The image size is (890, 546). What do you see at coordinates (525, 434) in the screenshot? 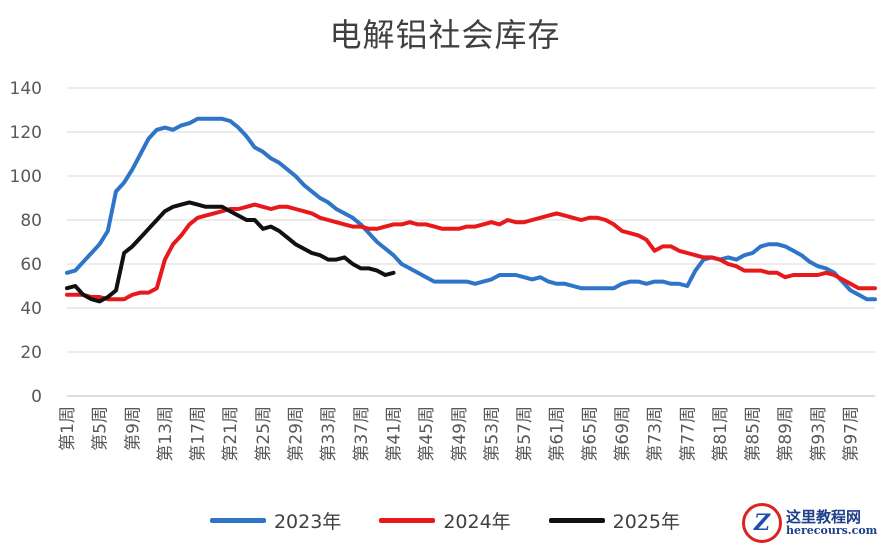
I see `x-tick-label-57: 第57周` at bounding box center [525, 434].